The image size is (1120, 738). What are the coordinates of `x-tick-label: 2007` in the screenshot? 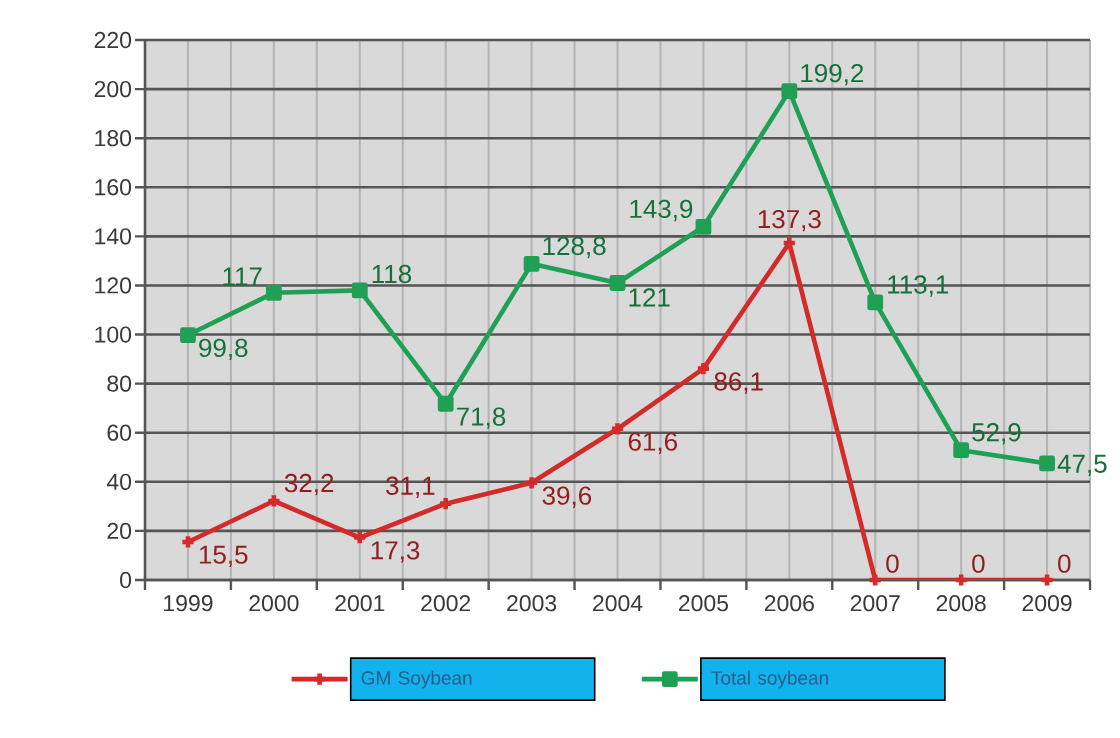 It's located at (875, 603).